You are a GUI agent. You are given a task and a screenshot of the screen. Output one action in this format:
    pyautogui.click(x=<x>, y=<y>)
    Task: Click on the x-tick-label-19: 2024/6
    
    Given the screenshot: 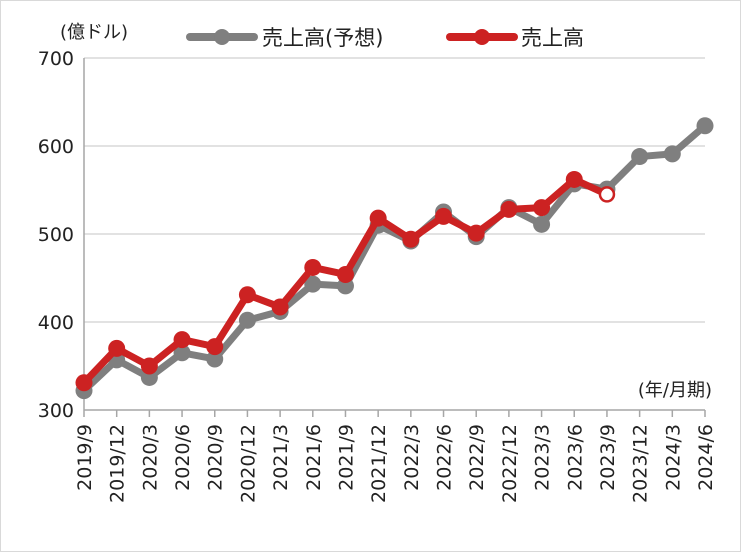 What is the action you would take?
    pyautogui.click(x=706, y=457)
    